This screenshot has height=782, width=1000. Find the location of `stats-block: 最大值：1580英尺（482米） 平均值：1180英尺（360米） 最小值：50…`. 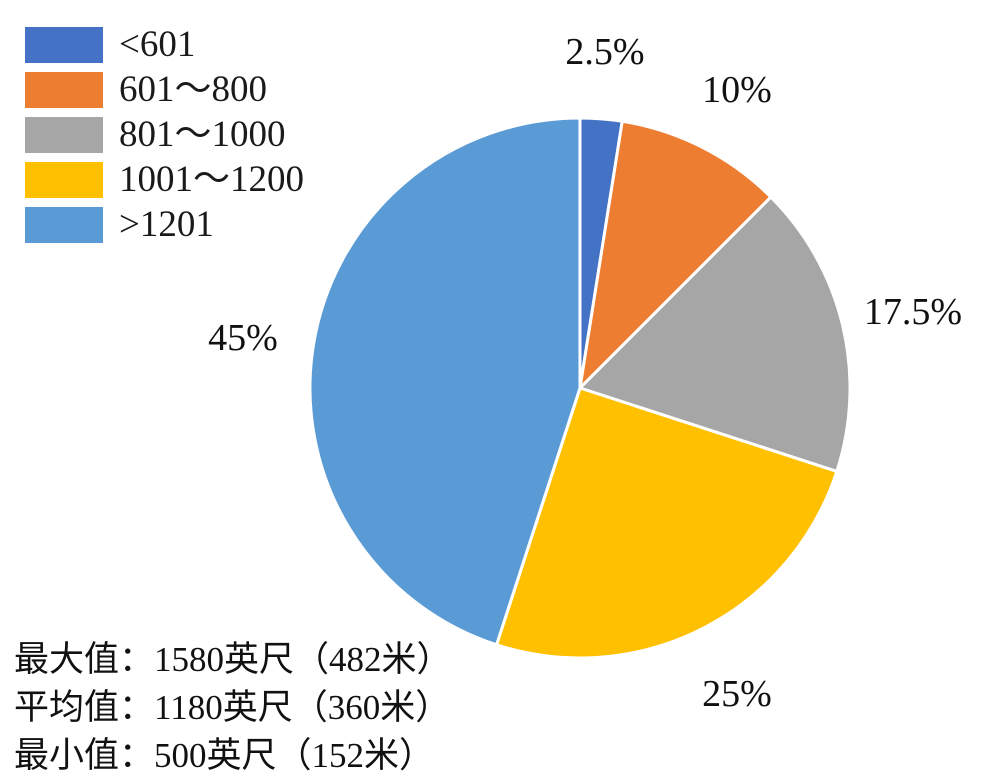

stats-block: 最大值：1580英尺（482米） 平均值：1180英尺（360米） 最小值：50… is located at coordinates (233, 708).